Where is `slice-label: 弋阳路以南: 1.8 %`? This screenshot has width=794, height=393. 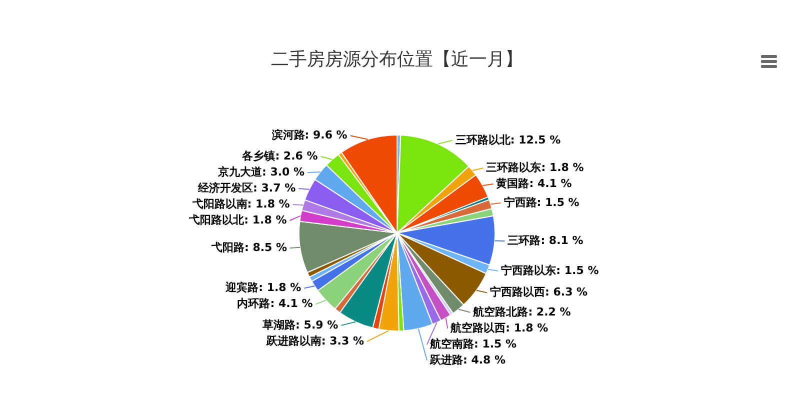
slice-label: 弋阳路以南: 1.8 % is located at coordinates (240, 203).